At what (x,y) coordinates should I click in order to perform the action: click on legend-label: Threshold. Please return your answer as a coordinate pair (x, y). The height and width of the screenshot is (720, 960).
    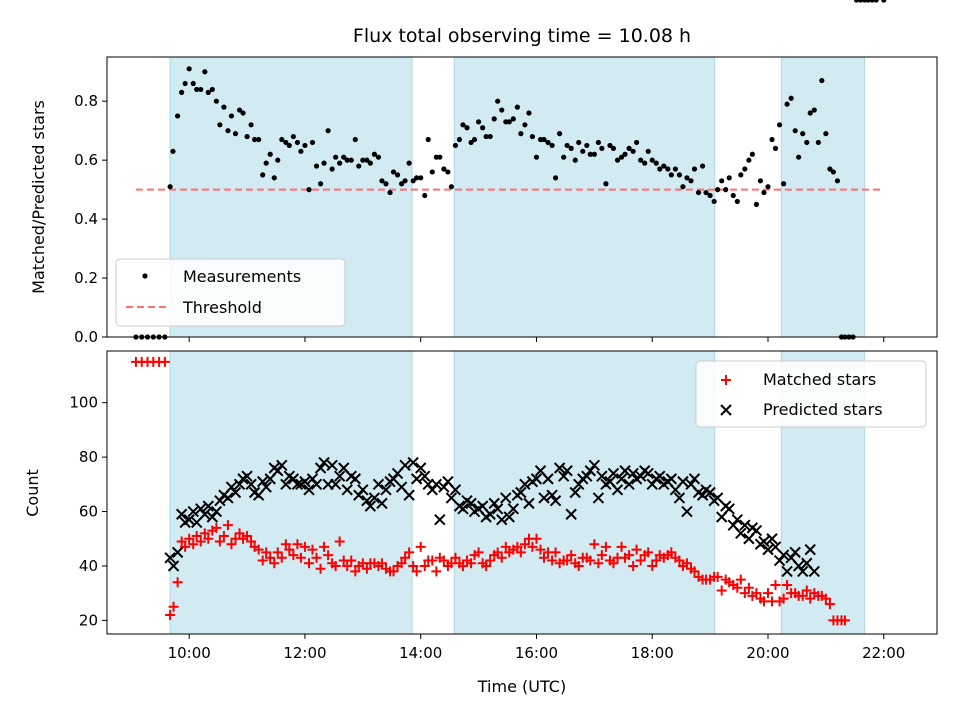
    Looking at the image, I should click on (222, 307).